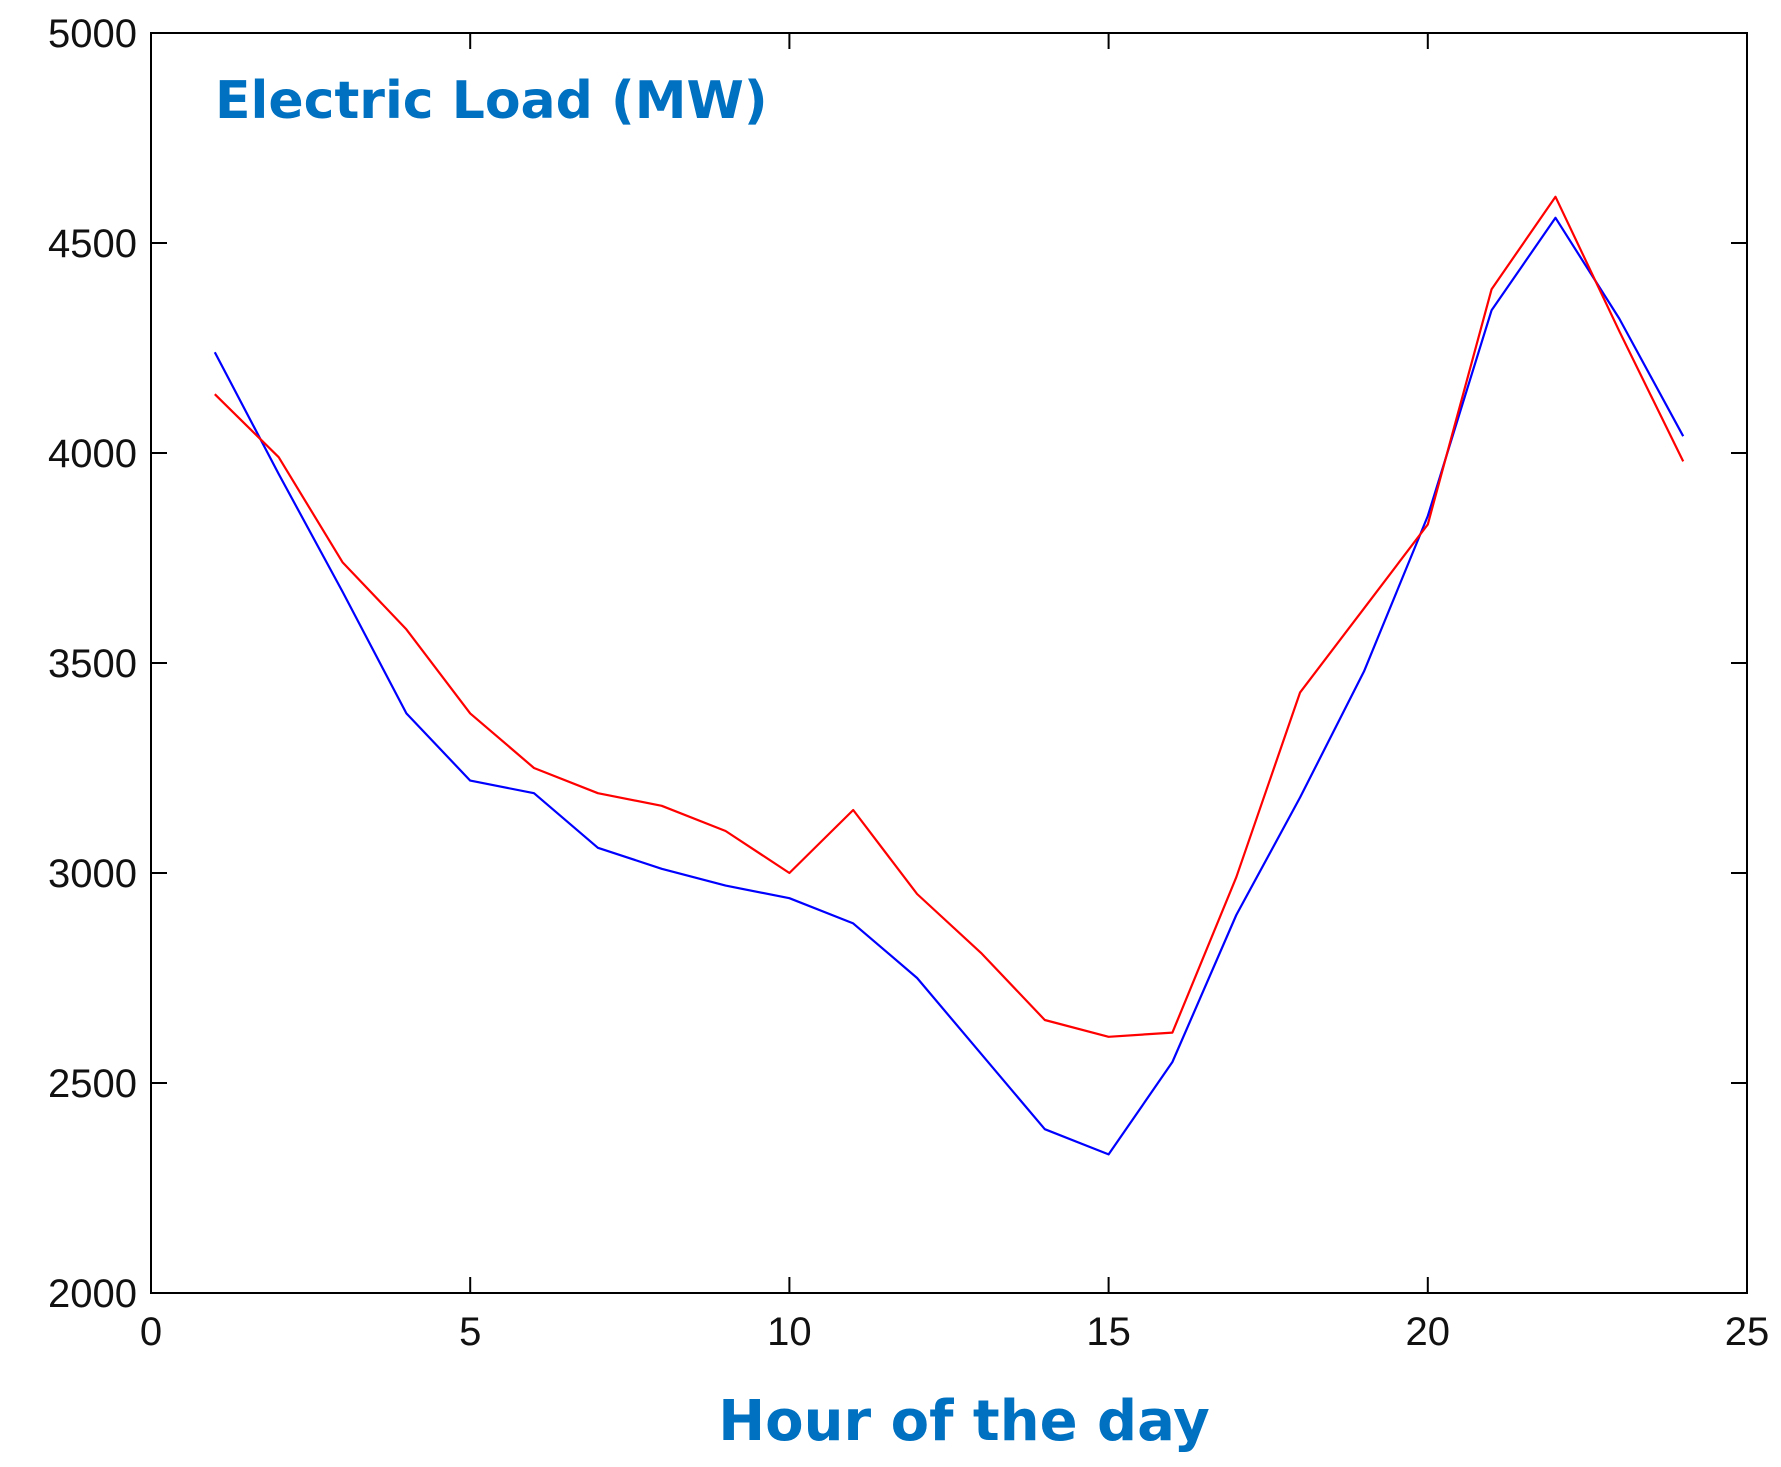 This screenshot has height=1467, width=1781. What do you see at coordinates (92, 1294) in the screenshot?
I see `y-tick-label: 2000` at bounding box center [92, 1294].